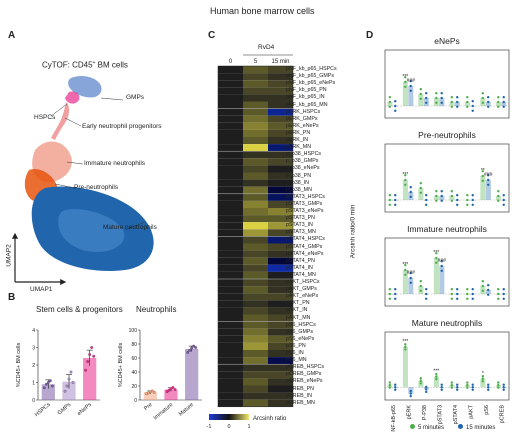 This screenshot has width=520, height=444. I want to click on heatmap-row-label: pNF_kb_p65_PN, so click(306, 90).